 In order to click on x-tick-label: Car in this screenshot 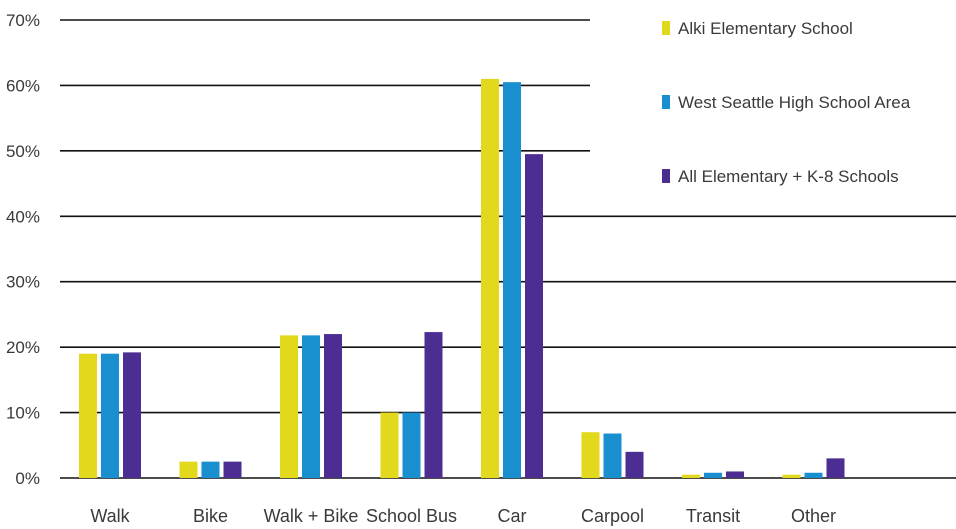, I will do `click(511, 516)`.